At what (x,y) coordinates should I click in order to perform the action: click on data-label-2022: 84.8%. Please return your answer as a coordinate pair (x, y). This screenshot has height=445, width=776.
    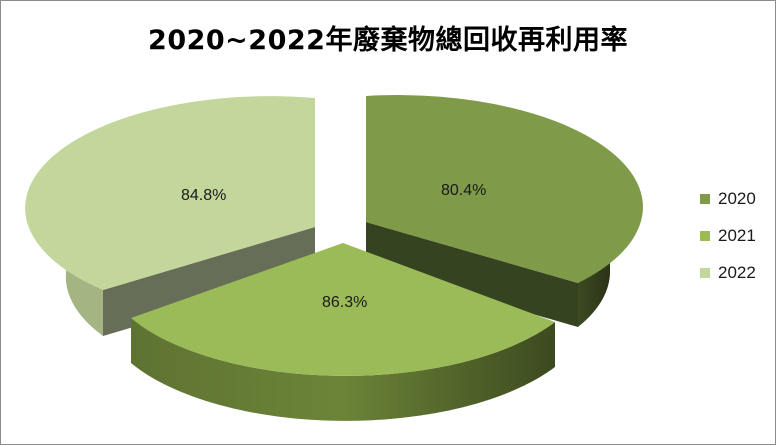
    Looking at the image, I should click on (203, 195).